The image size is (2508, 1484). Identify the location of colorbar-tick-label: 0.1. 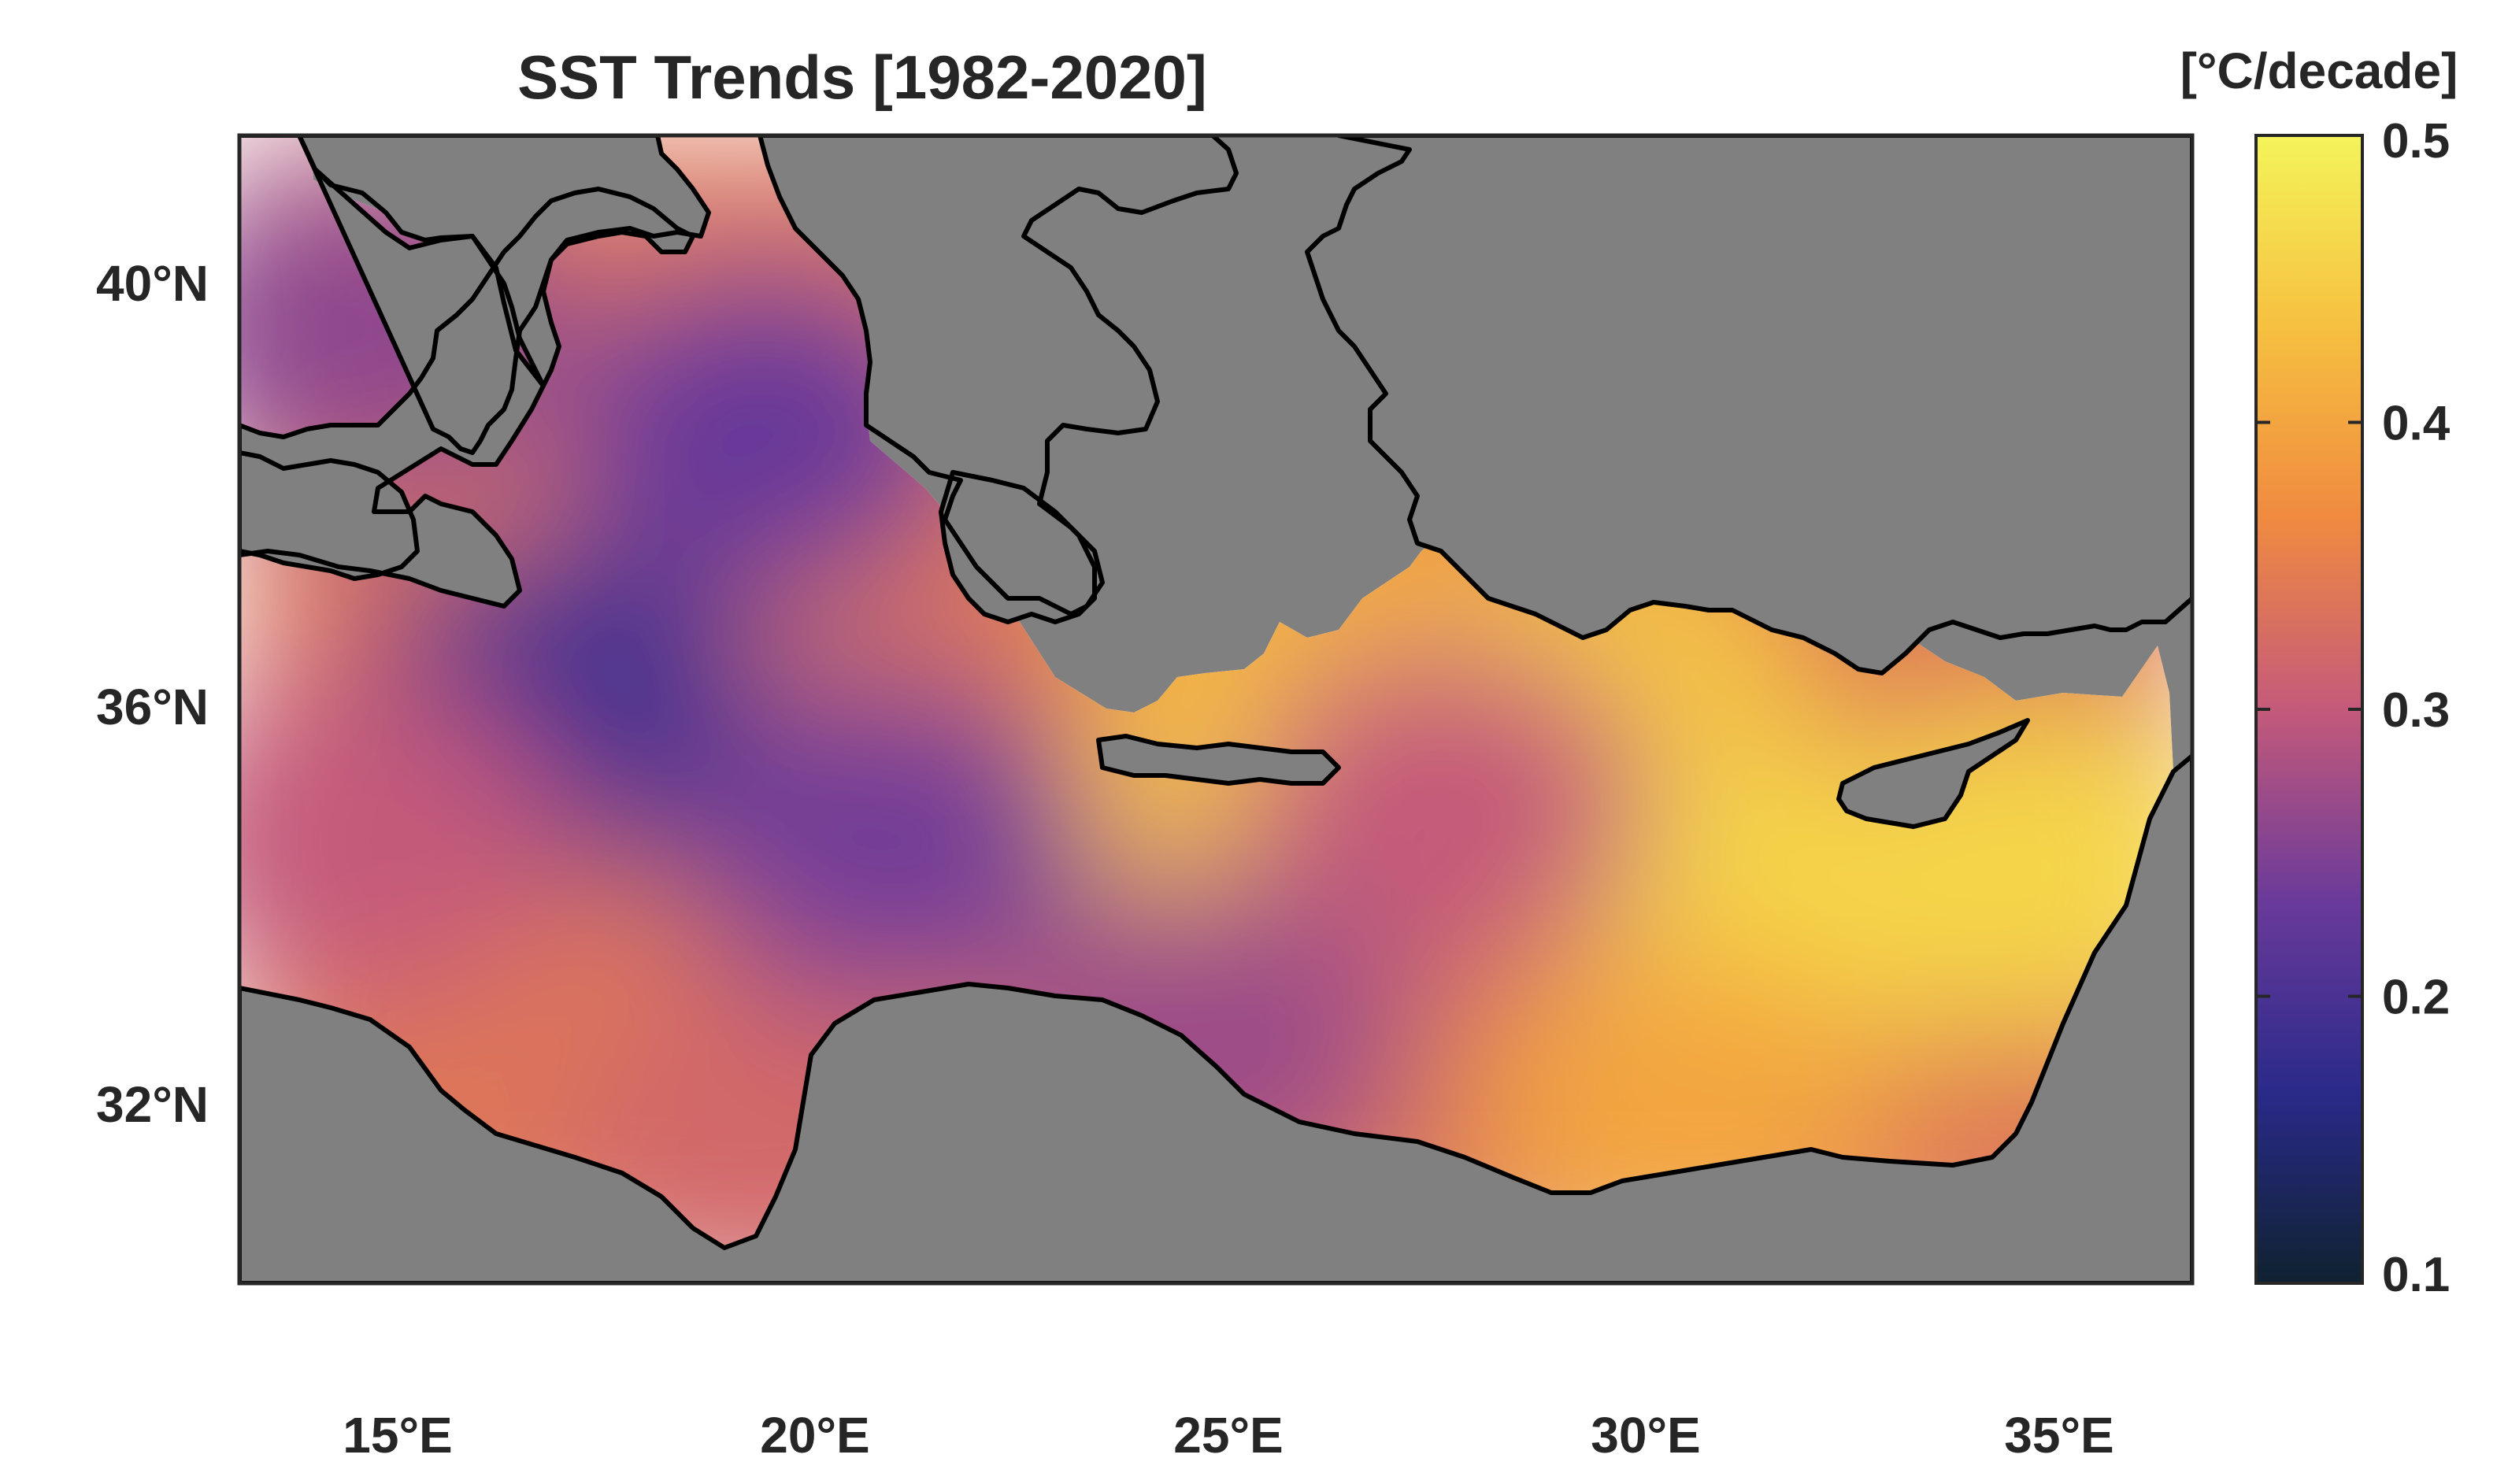
(2416, 1275).